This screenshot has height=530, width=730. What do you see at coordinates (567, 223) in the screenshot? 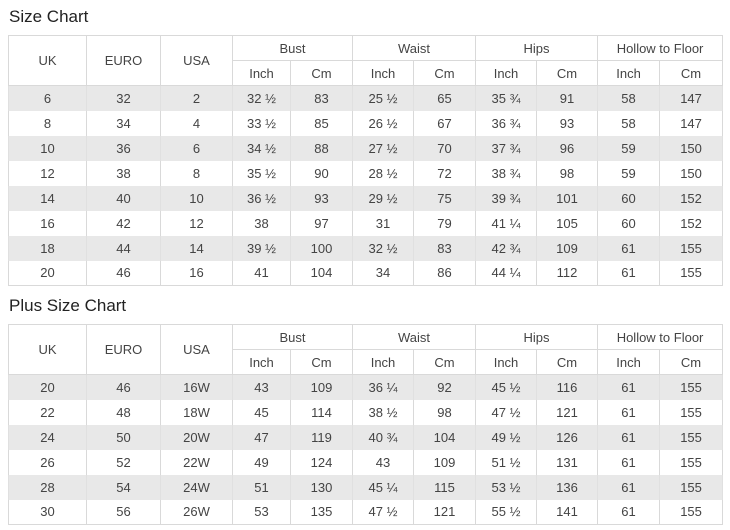
I see `table-cell: 105` at bounding box center [567, 223].